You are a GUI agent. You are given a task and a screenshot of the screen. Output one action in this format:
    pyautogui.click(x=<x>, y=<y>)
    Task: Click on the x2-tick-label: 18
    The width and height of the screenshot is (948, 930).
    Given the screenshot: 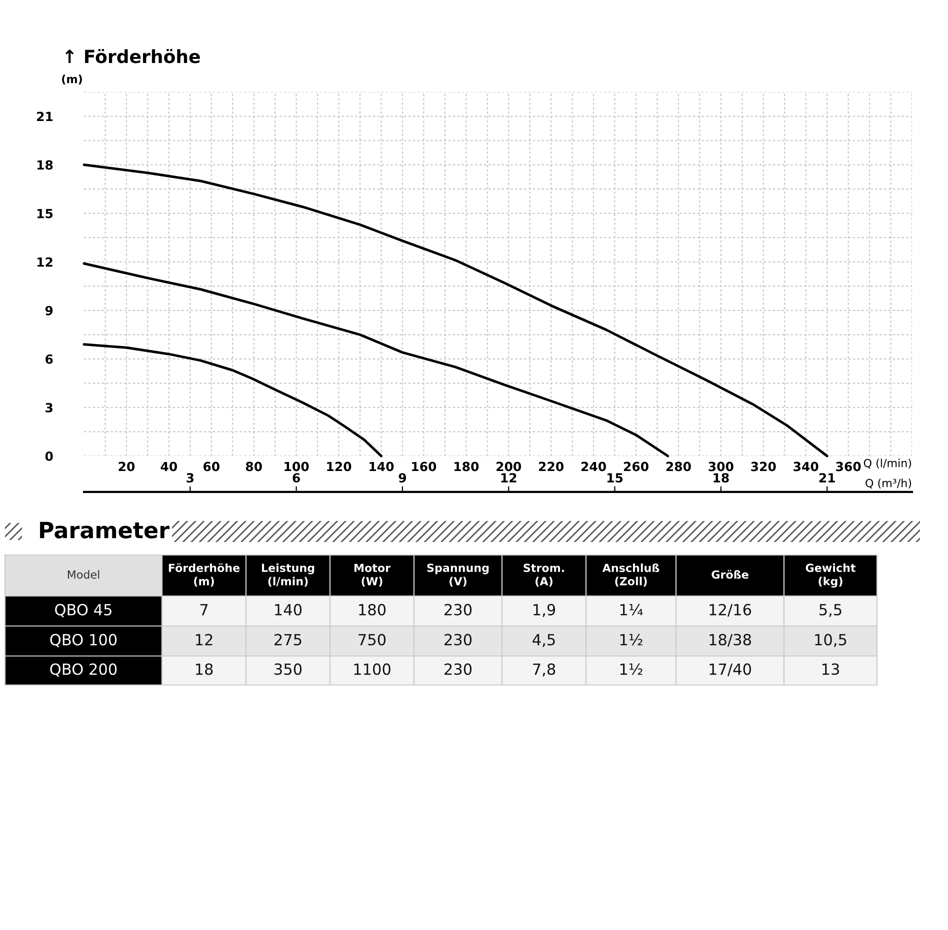 What is the action you would take?
    pyautogui.click(x=721, y=478)
    